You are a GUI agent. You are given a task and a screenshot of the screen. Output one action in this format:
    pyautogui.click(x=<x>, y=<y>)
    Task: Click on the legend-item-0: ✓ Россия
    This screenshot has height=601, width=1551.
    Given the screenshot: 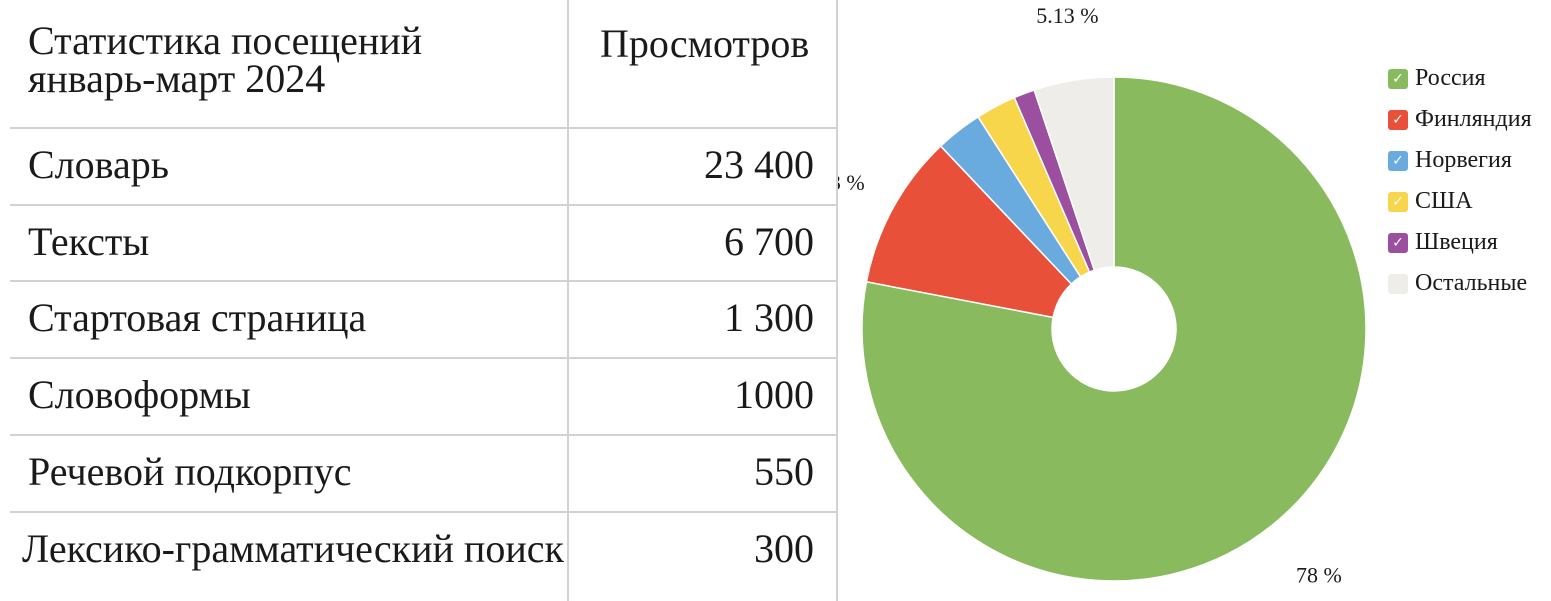 What is the action you would take?
    pyautogui.click(x=1460, y=78)
    